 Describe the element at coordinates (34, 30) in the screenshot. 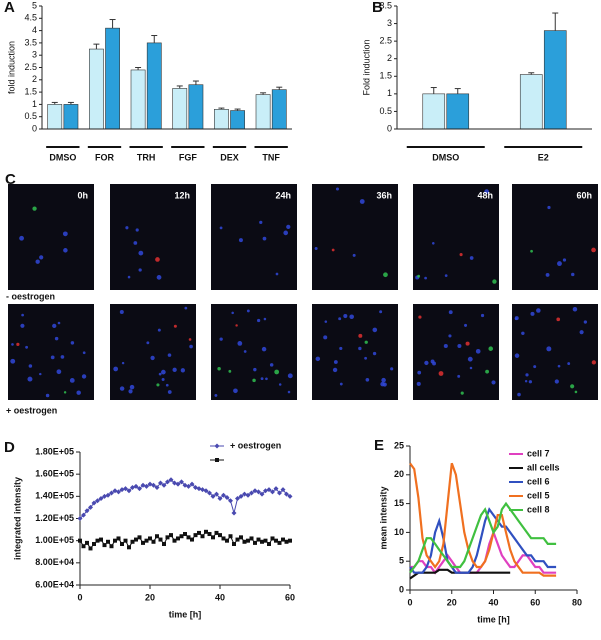

I see `y-tick-label: 4` at that location.